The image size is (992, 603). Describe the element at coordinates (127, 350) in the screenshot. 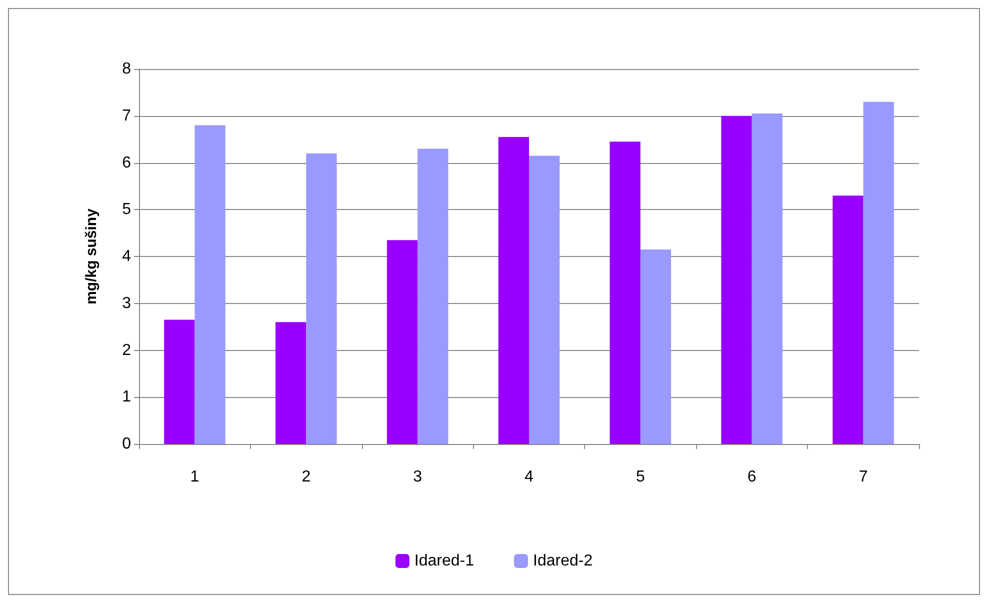

I see `y-tick-label: 2` at that location.